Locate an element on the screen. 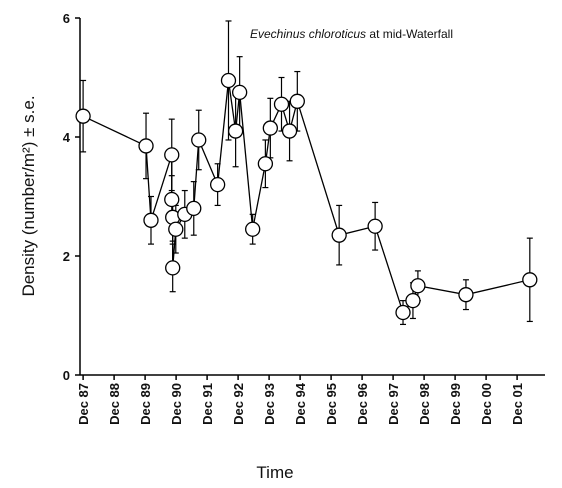  annotation-text: at mid-Waterfall is located at coordinates (411, 34).